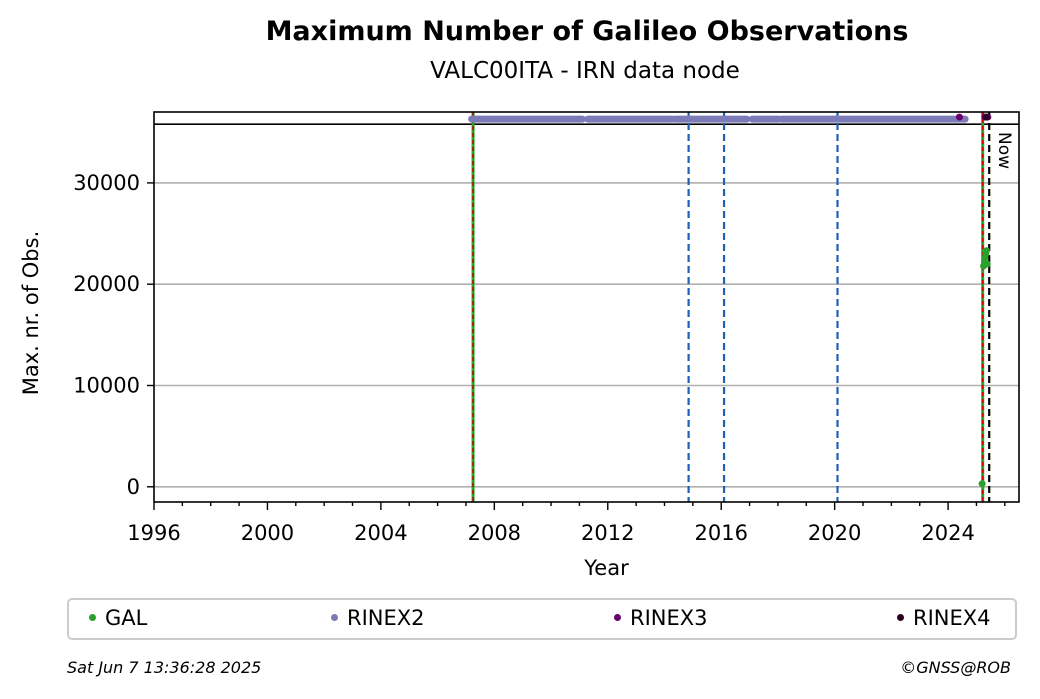  Describe the element at coordinates (380, 533) in the screenshot. I see `x-tick-label: 2004` at that location.